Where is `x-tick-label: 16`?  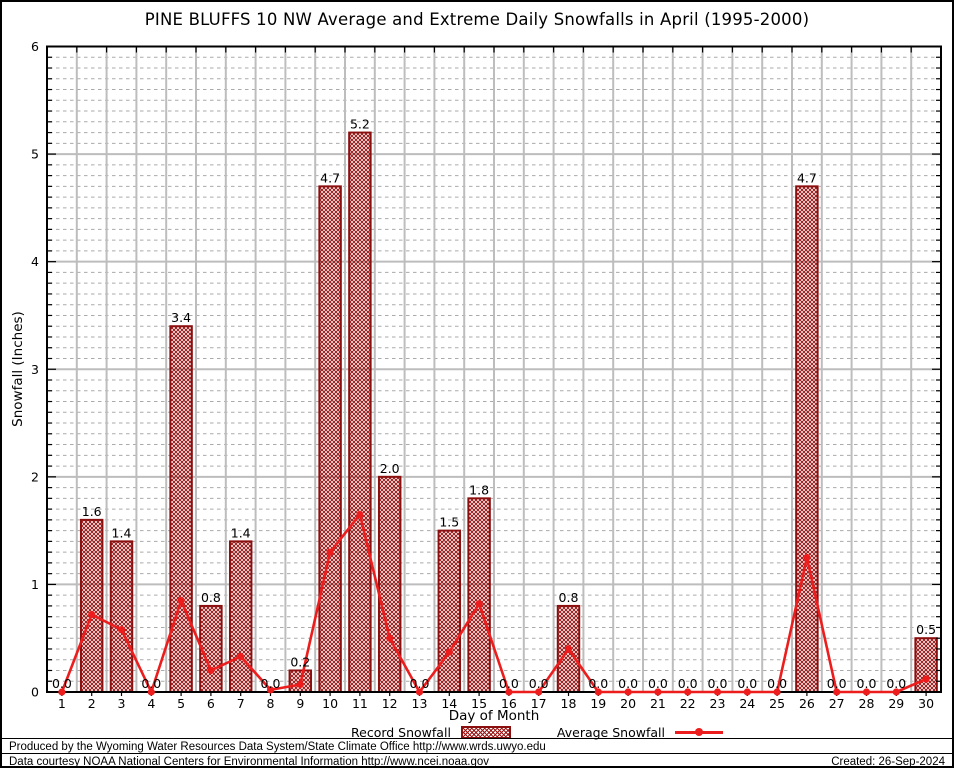
x-tick-label: 16 is located at coordinates (509, 703).